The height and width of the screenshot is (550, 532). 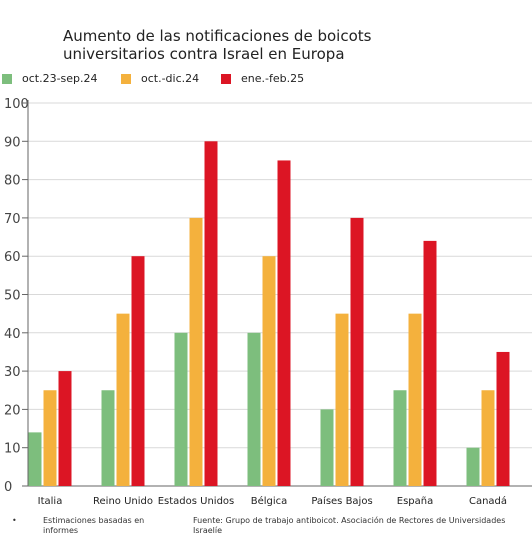 I want to click on y-tick-label: 70, so click(x=12, y=219).